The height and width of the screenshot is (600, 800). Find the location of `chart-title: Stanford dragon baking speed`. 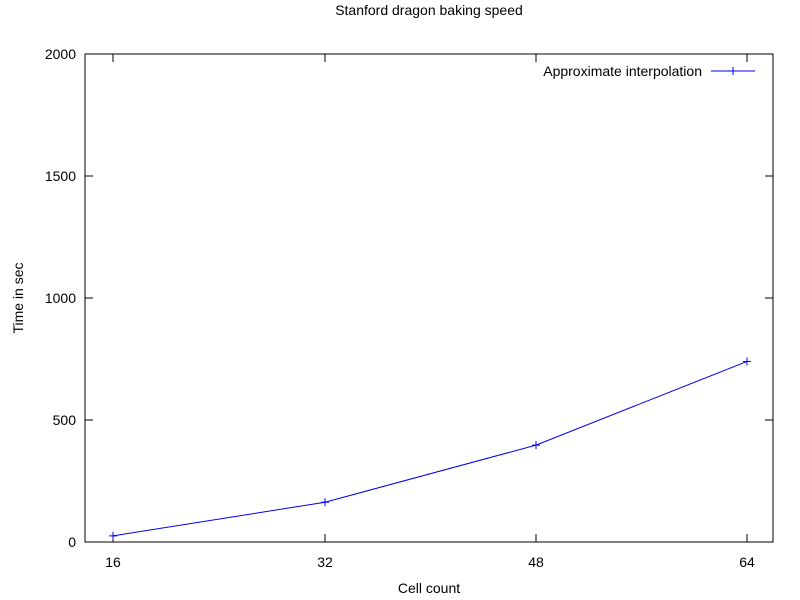

chart-title: Stanford dragon baking speed is located at coordinates (429, 10).